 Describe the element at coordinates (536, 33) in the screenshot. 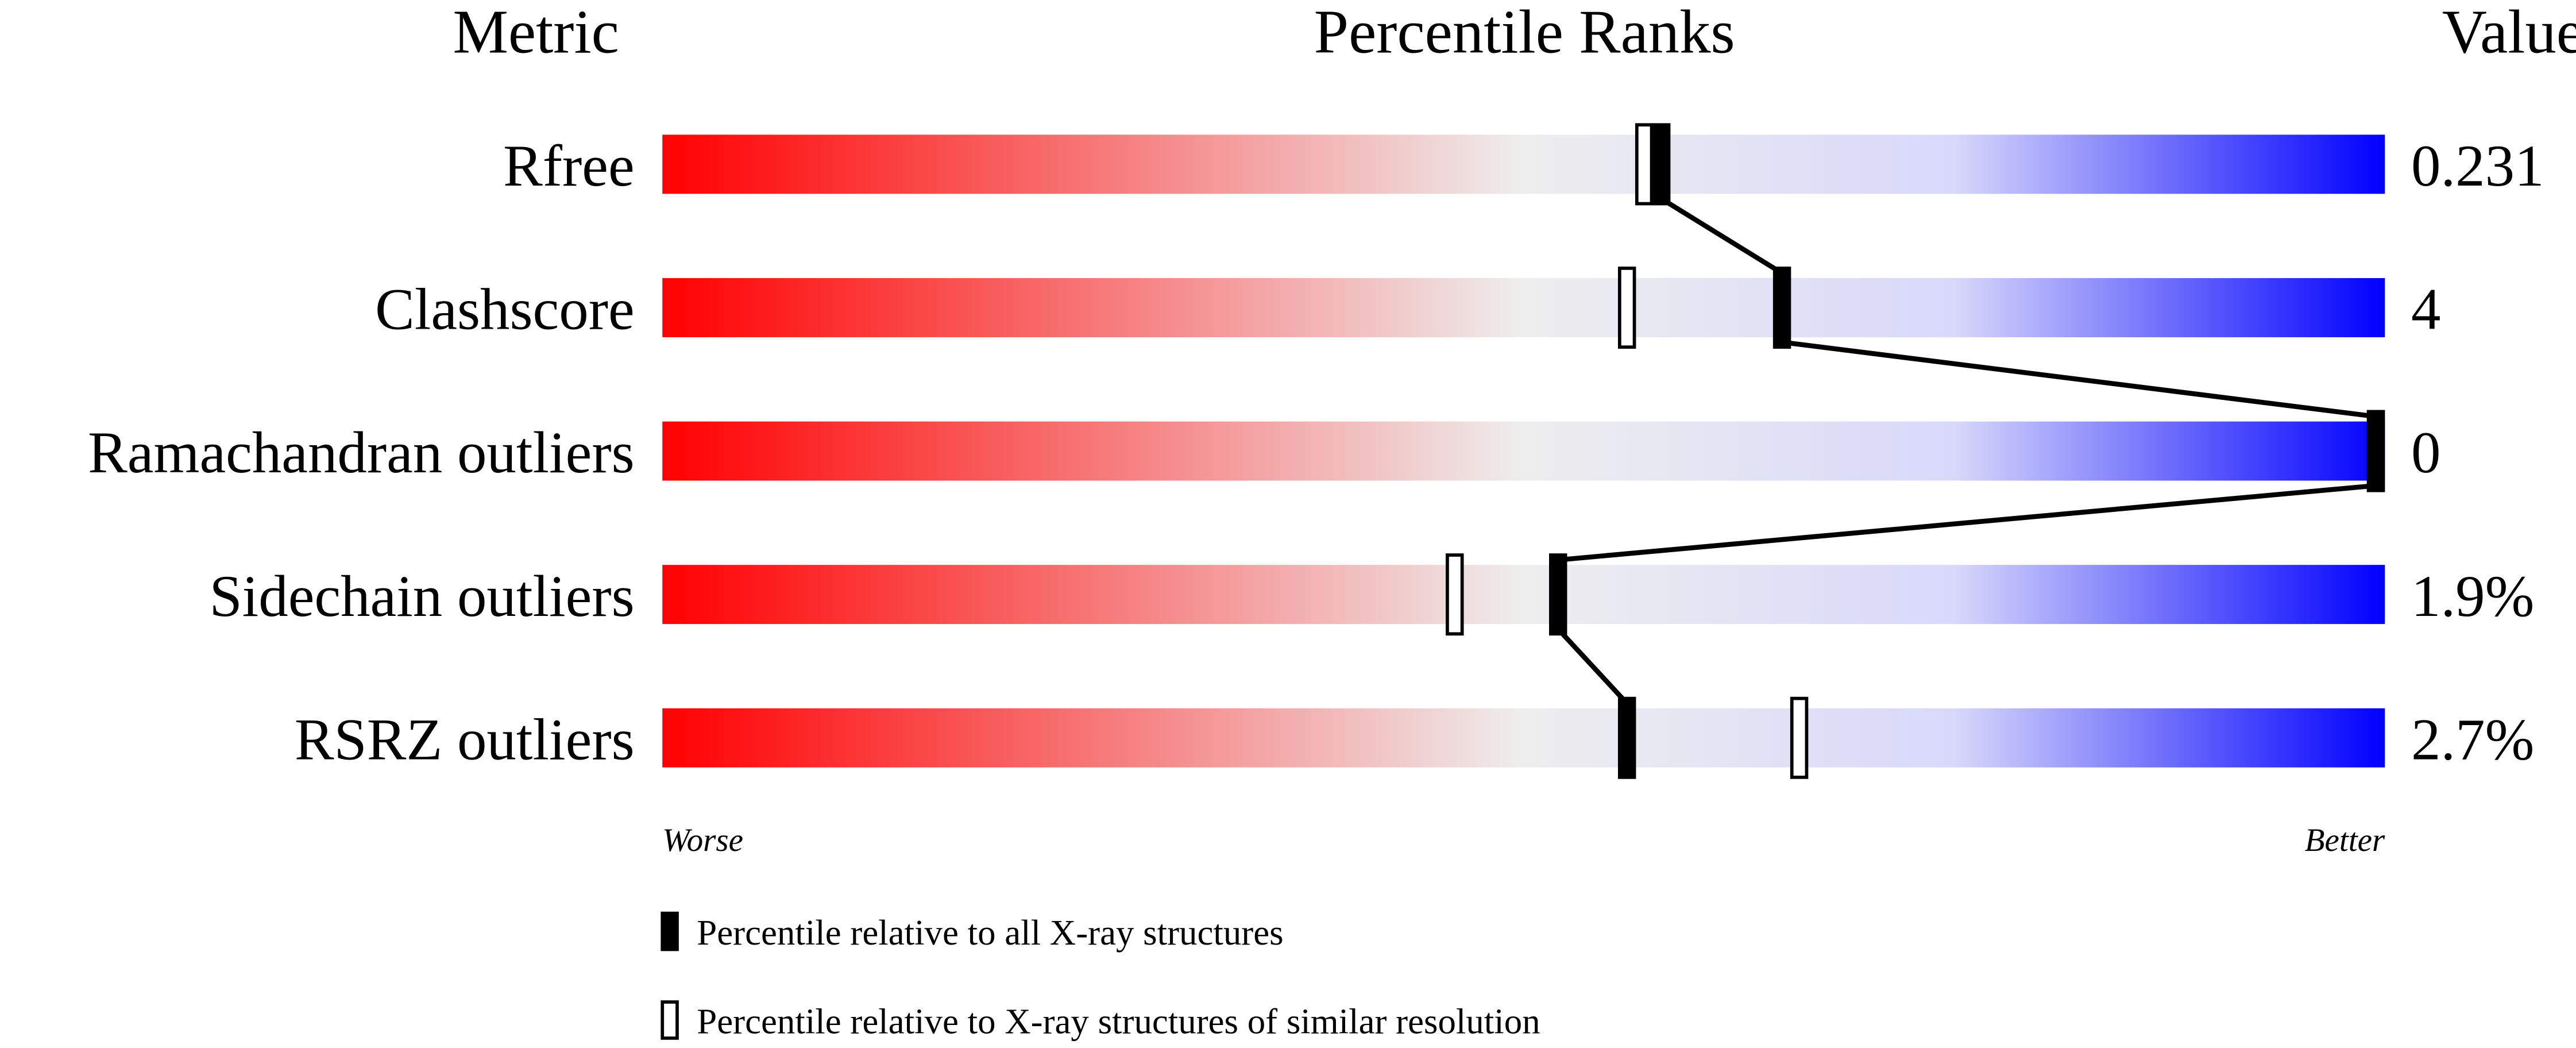

I see `header-metric: Metric` at that location.